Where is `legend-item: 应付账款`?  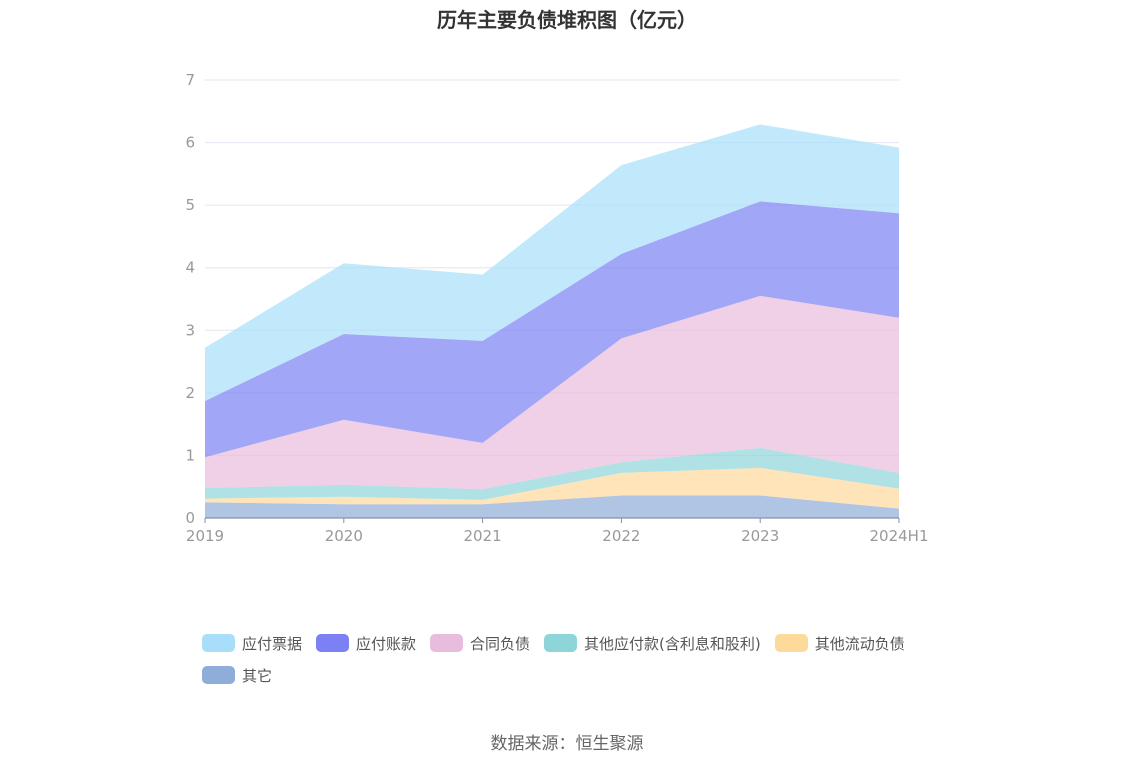
legend-item: 应付账款 is located at coordinates (366, 643).